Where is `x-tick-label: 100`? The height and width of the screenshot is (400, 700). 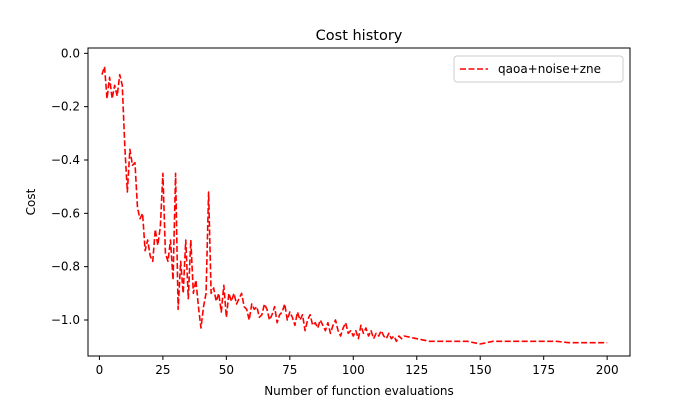
x-tick-label: 100 is located at coordinates (353, 370).